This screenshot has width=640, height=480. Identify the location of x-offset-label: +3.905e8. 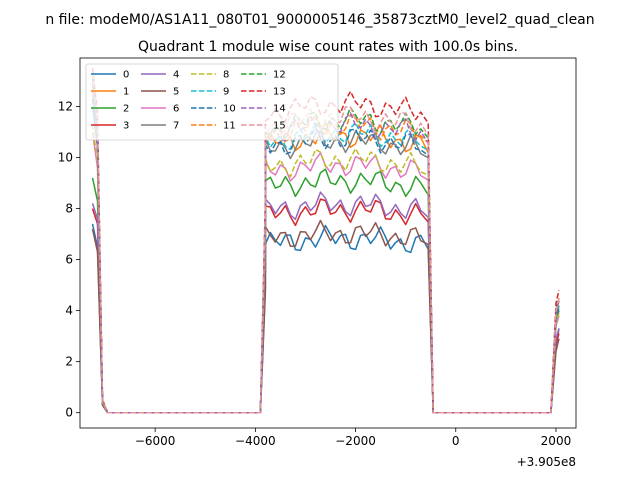
(546, 462).